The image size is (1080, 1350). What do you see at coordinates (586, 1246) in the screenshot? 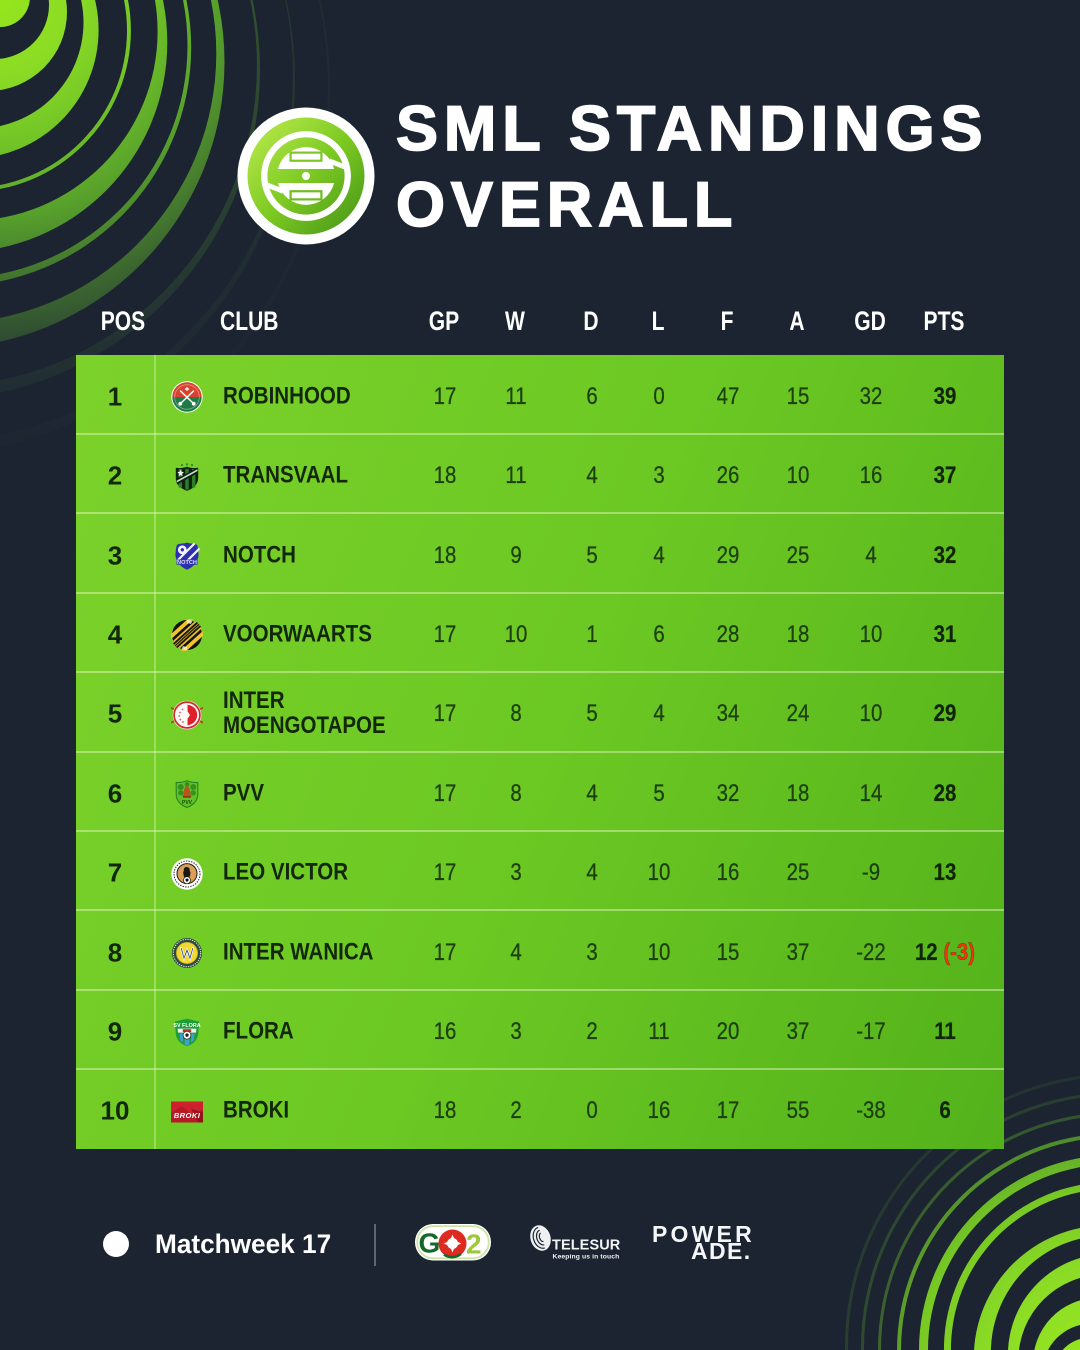
I see `svg-text: TELESUR` at bounding box center [586, 1246].